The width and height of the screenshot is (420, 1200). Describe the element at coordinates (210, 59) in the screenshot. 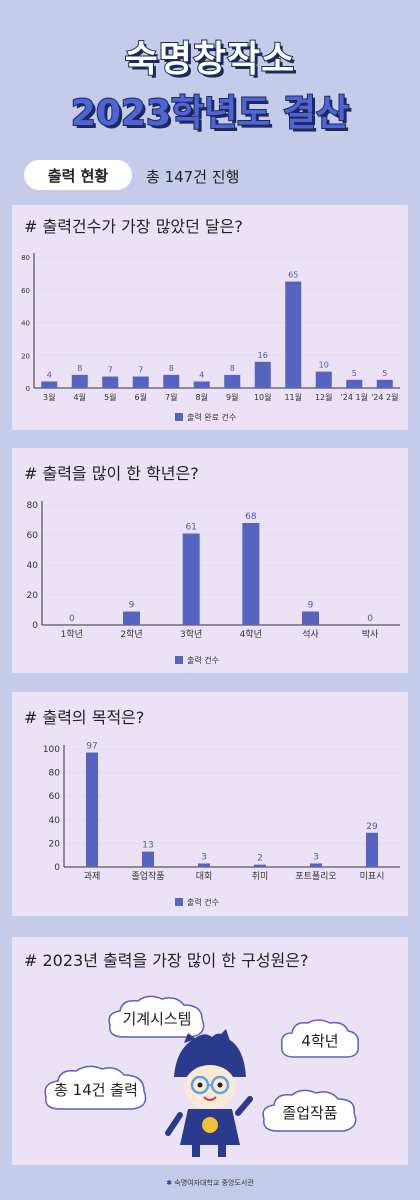

I see `page-title: 숙명창작소` at that location.